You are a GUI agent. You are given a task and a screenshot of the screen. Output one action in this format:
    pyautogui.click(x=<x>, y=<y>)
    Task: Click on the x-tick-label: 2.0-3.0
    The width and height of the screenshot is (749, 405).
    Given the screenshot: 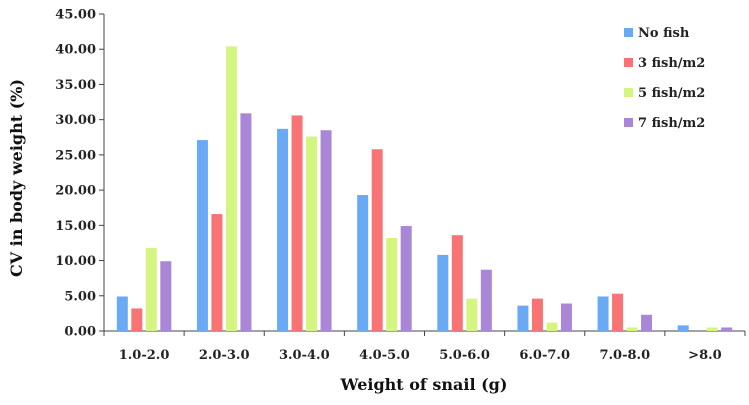 What is the action you would take?
    pyautogui.click(x=224, y=355)
    